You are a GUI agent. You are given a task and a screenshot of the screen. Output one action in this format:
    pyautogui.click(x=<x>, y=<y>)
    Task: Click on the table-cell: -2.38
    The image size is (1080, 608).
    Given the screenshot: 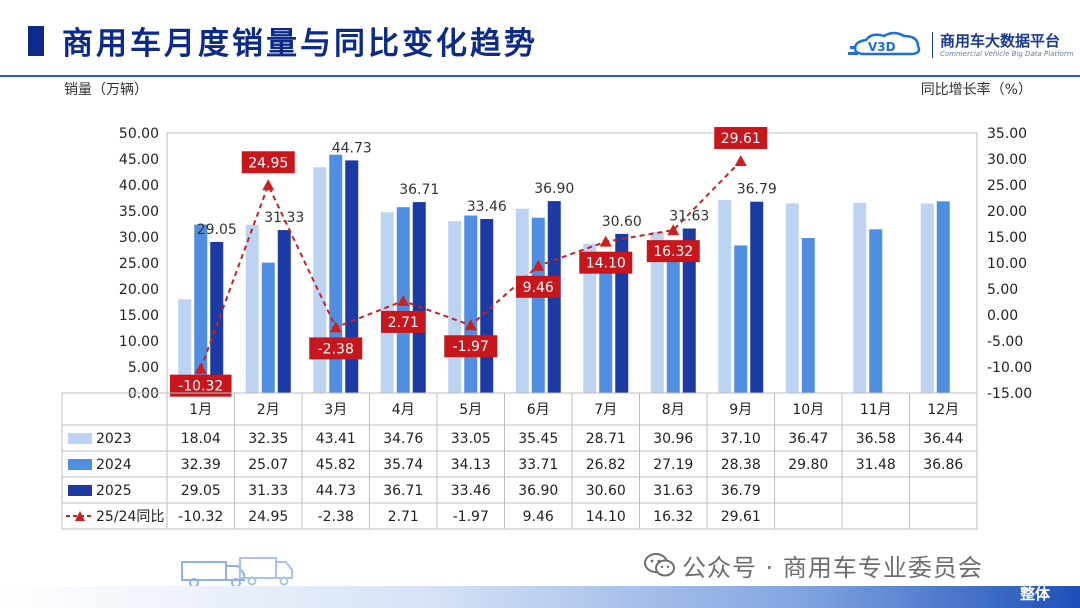 What is the action you would take?
    pyautogui.click(x=336, y=517)
    